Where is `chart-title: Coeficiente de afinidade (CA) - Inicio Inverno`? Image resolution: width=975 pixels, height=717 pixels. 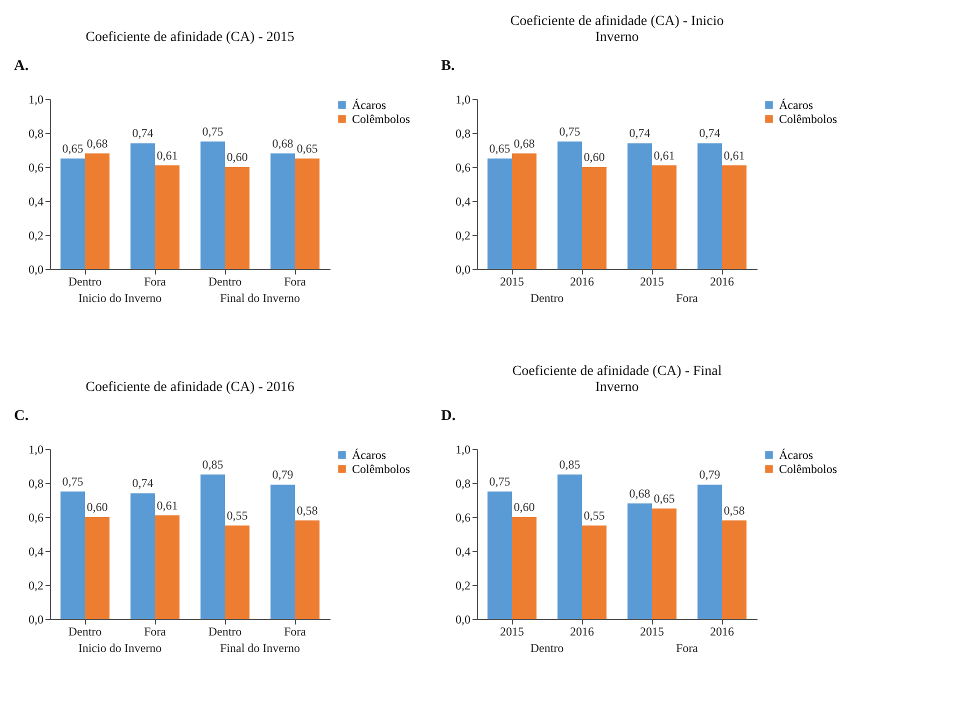 chart-title: Coeficiente de afinidade (CA) - Inicio Inverno is located at coordinates (617, 29).